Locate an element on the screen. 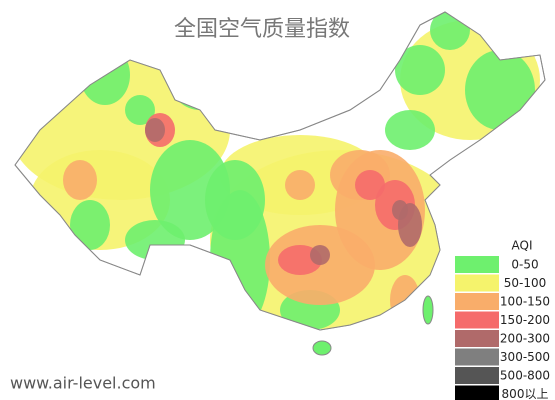 Image resolution: width=555 pixels, height=400 pixels. legend-label: 800以上 is located at coordinates (525, 393).